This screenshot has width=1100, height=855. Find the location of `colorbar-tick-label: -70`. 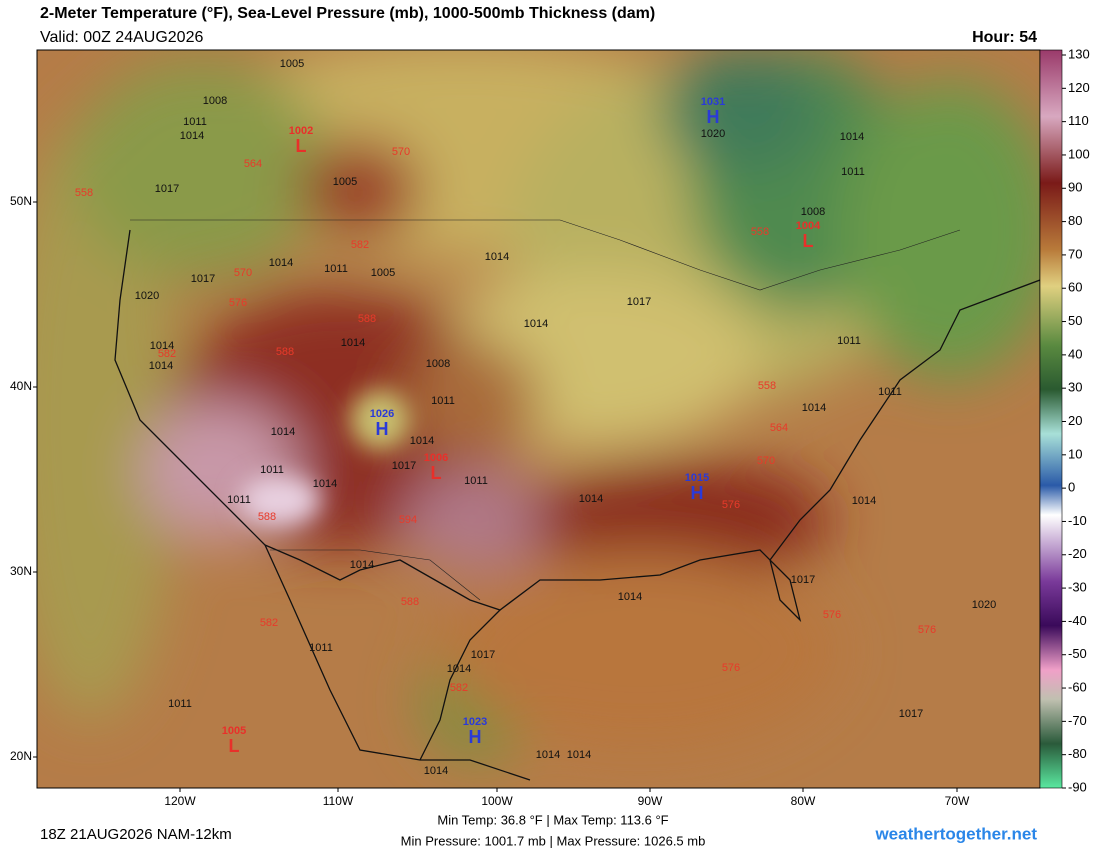

colorbar-tick-label: -70 is located at coordinates (1077, 720).